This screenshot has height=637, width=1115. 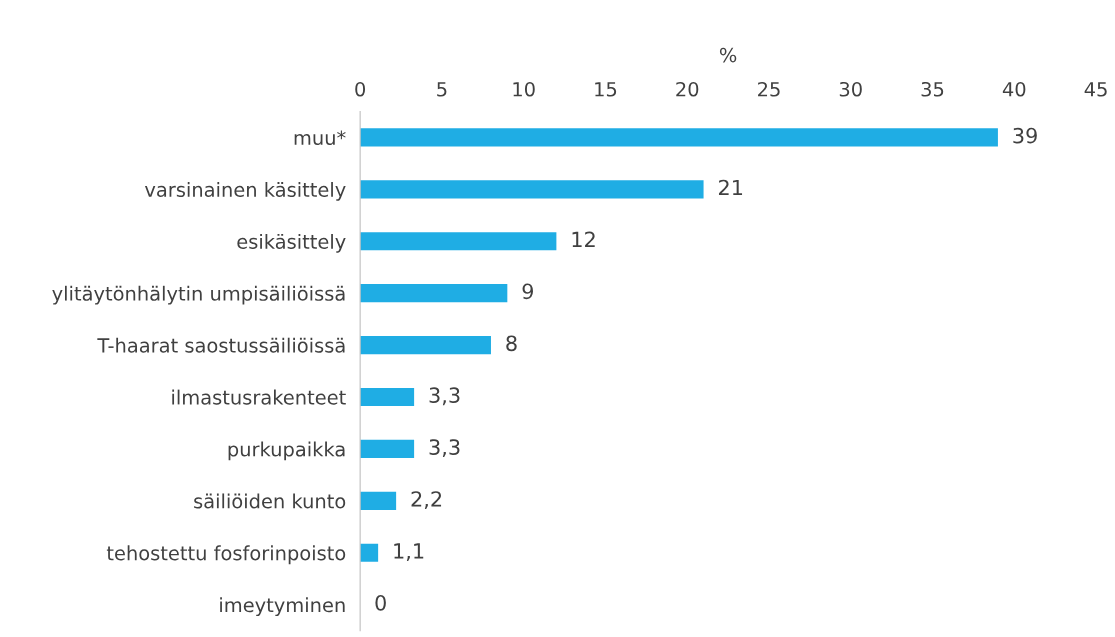 I want to click on data-label: 0, so click(x=380, y=602).